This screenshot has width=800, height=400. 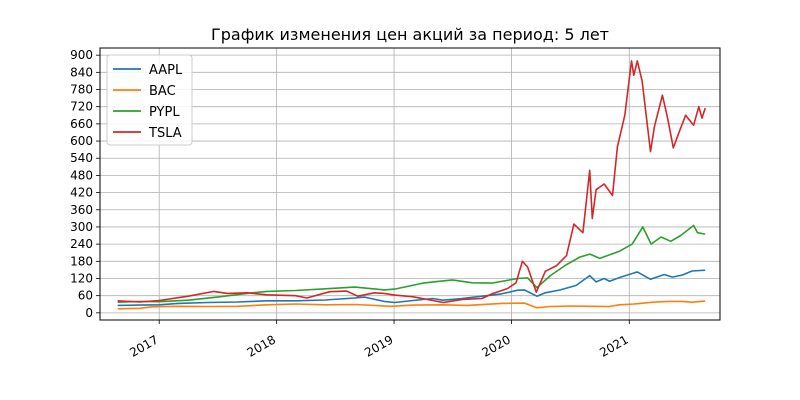 What do you see at coordinates (81, 72) in the screenshot?
I see `y-tick-label: 840` at bounding box center [81, 72].